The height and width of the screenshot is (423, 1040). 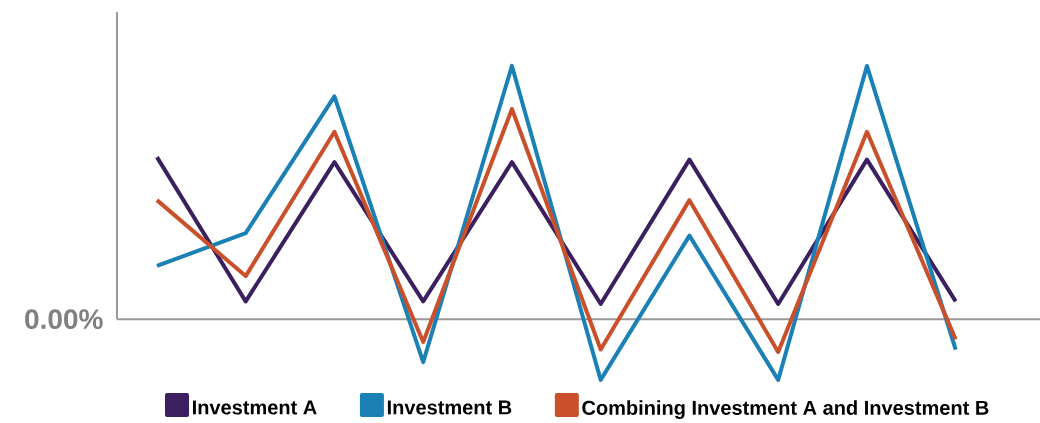 I want to click on legend-label: Combining Investment A and Investment B, so click(x=785, y=409).